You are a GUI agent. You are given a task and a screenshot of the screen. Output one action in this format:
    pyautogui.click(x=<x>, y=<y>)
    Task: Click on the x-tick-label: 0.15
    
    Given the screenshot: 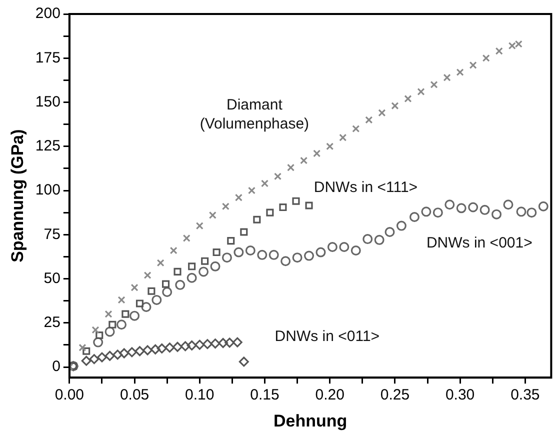 What is the action you would take?
    pyautogui.click(x=265, y=395)
    